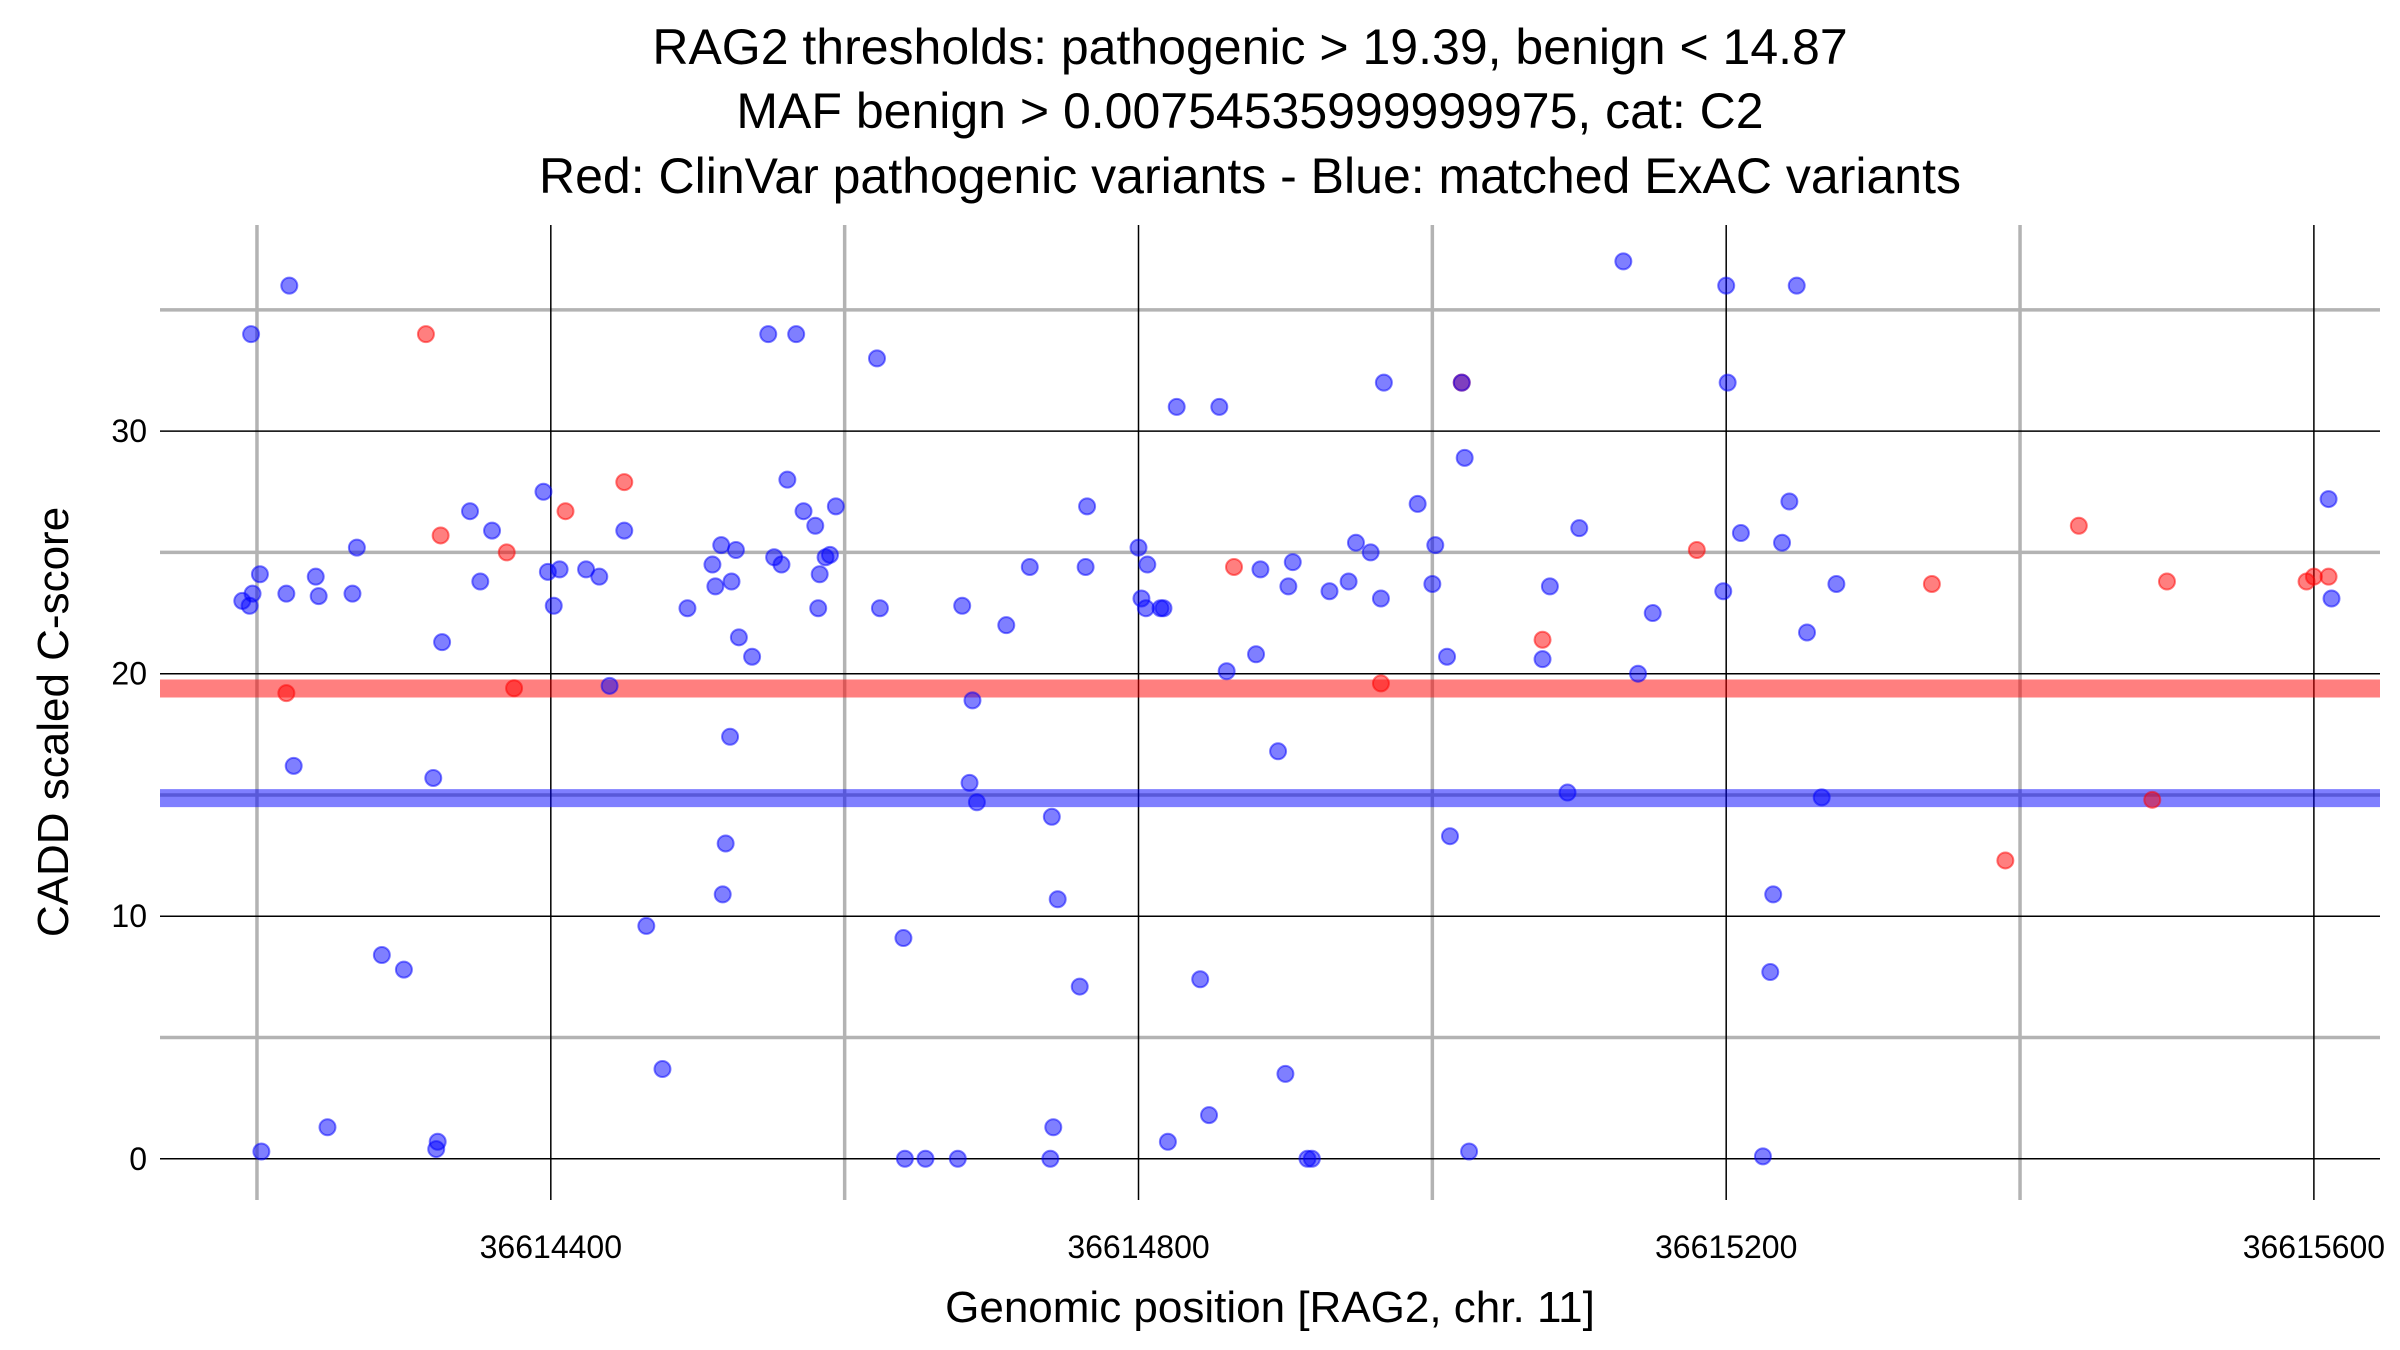 Image resolution: width=2400 pixels, height=1350 pixels. Describe the element at coordinates (129, 674) in the screenshot. I see `y-tick-label: 20` at that location.